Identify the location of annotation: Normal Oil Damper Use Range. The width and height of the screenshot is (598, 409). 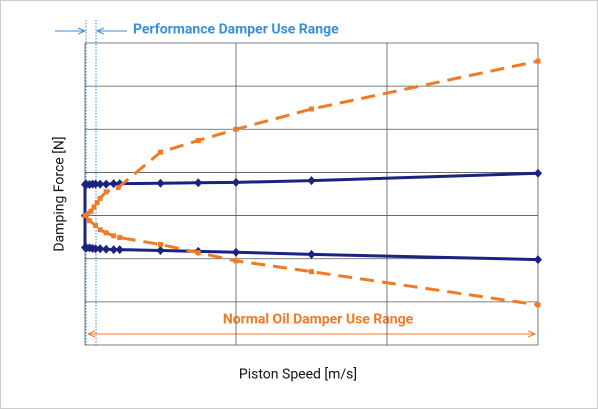
(318, 320).